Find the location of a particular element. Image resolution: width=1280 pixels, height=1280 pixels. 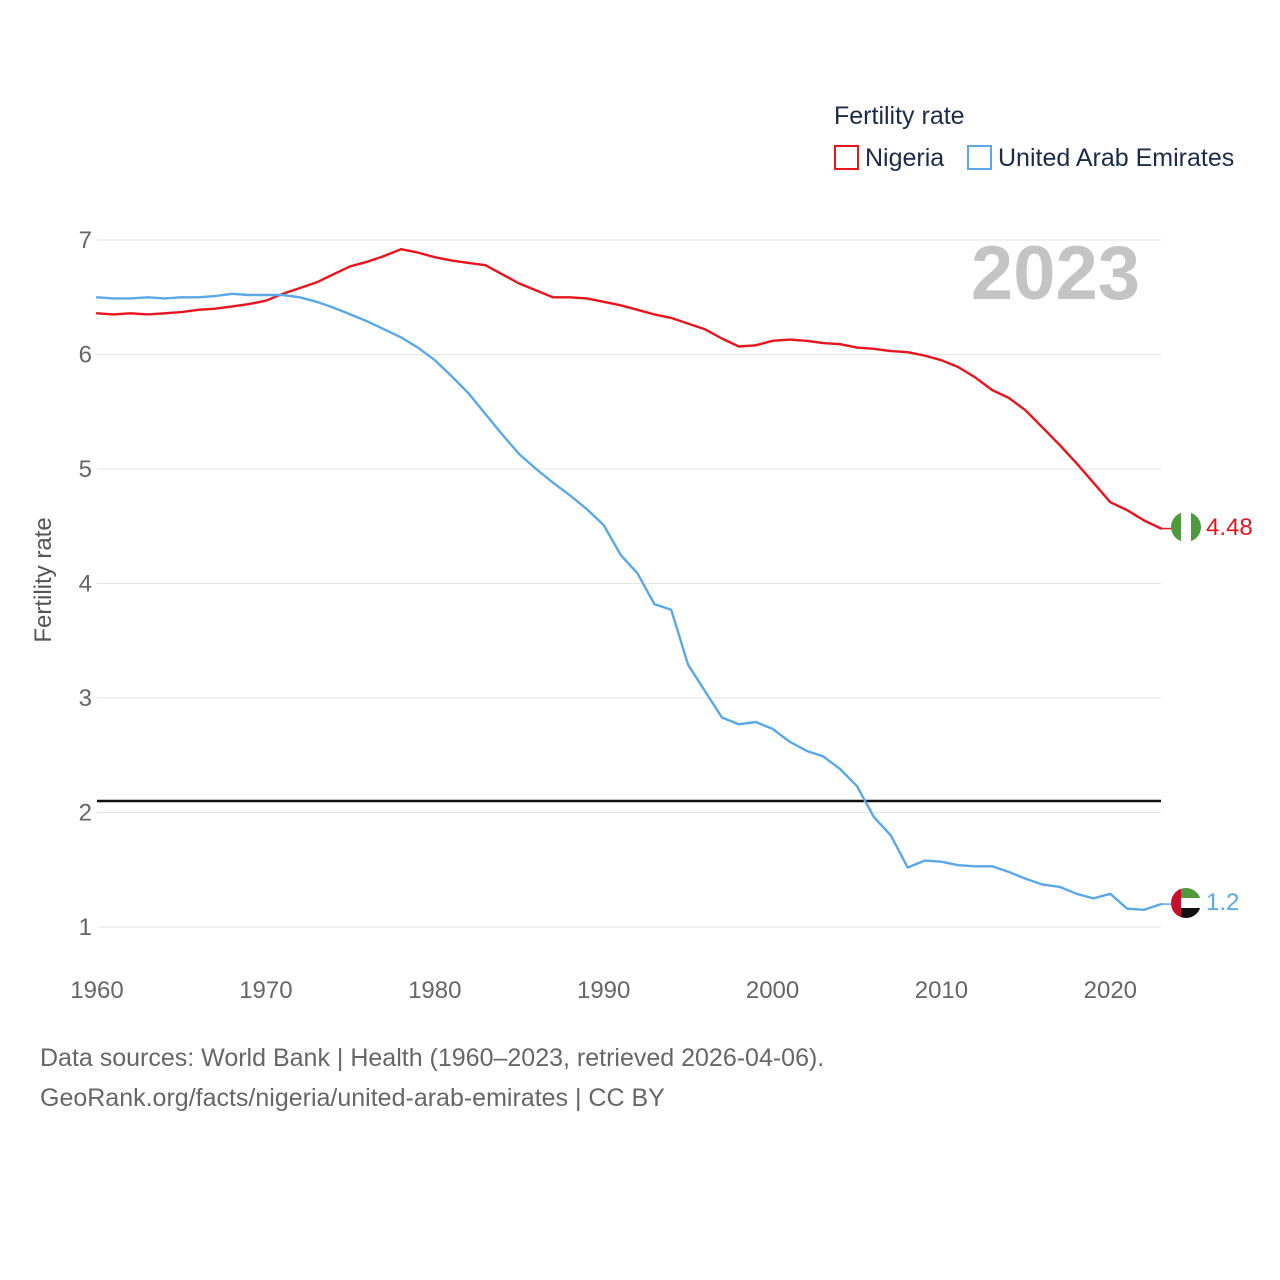

year-watermark: 2023 is located at coordinates (1055, 273).